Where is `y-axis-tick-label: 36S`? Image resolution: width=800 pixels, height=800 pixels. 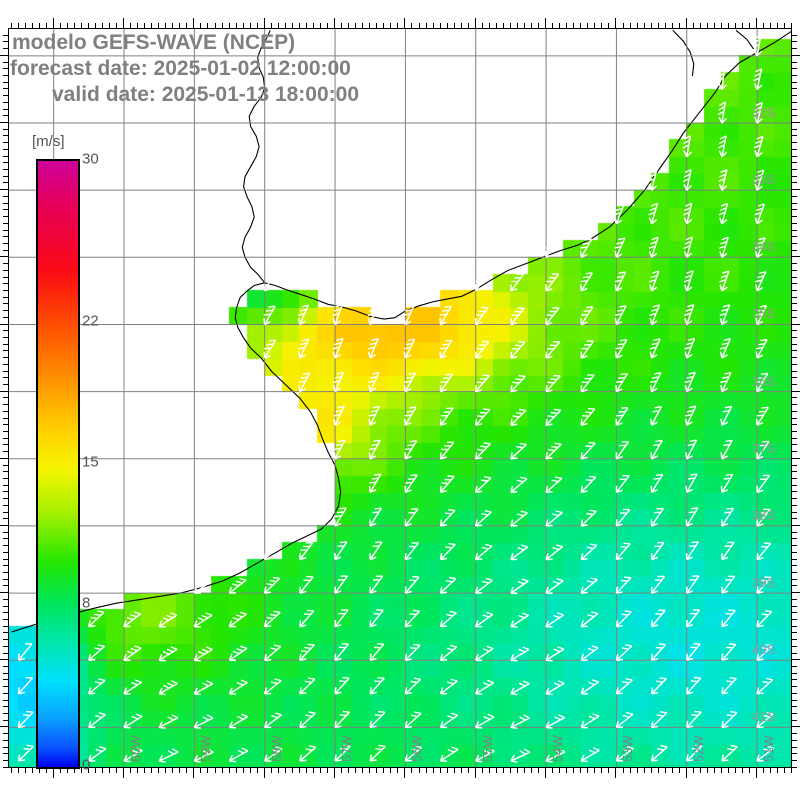
y-axis-tick-label: 36S is located at coordinates (764, 381).